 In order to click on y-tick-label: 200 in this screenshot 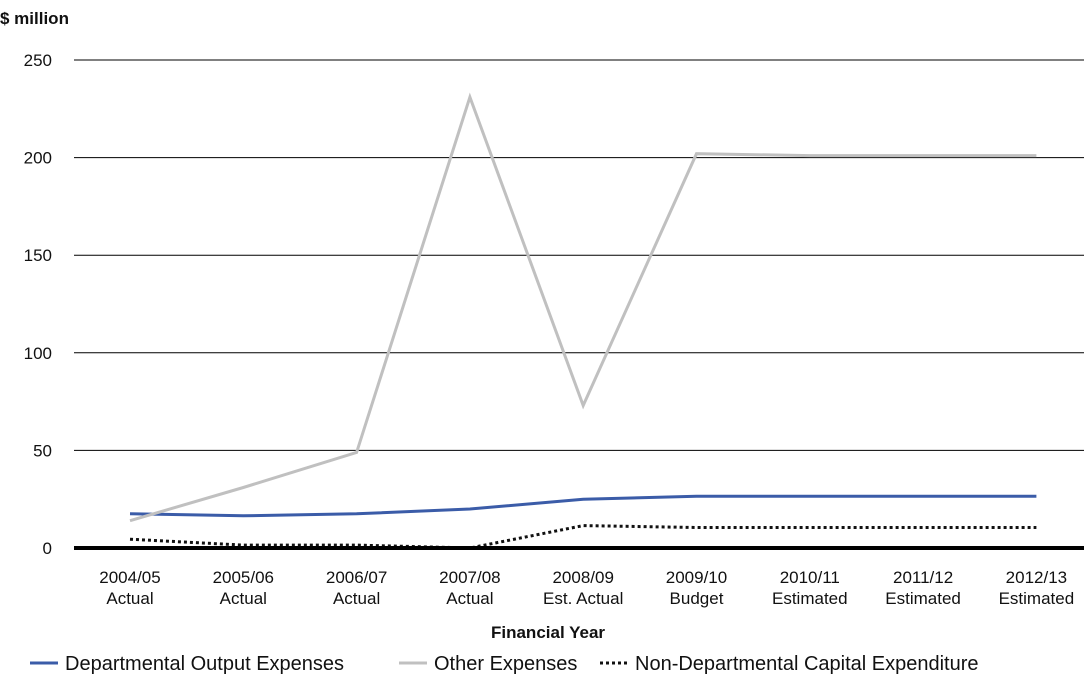, I will do `click(38, 158)`.